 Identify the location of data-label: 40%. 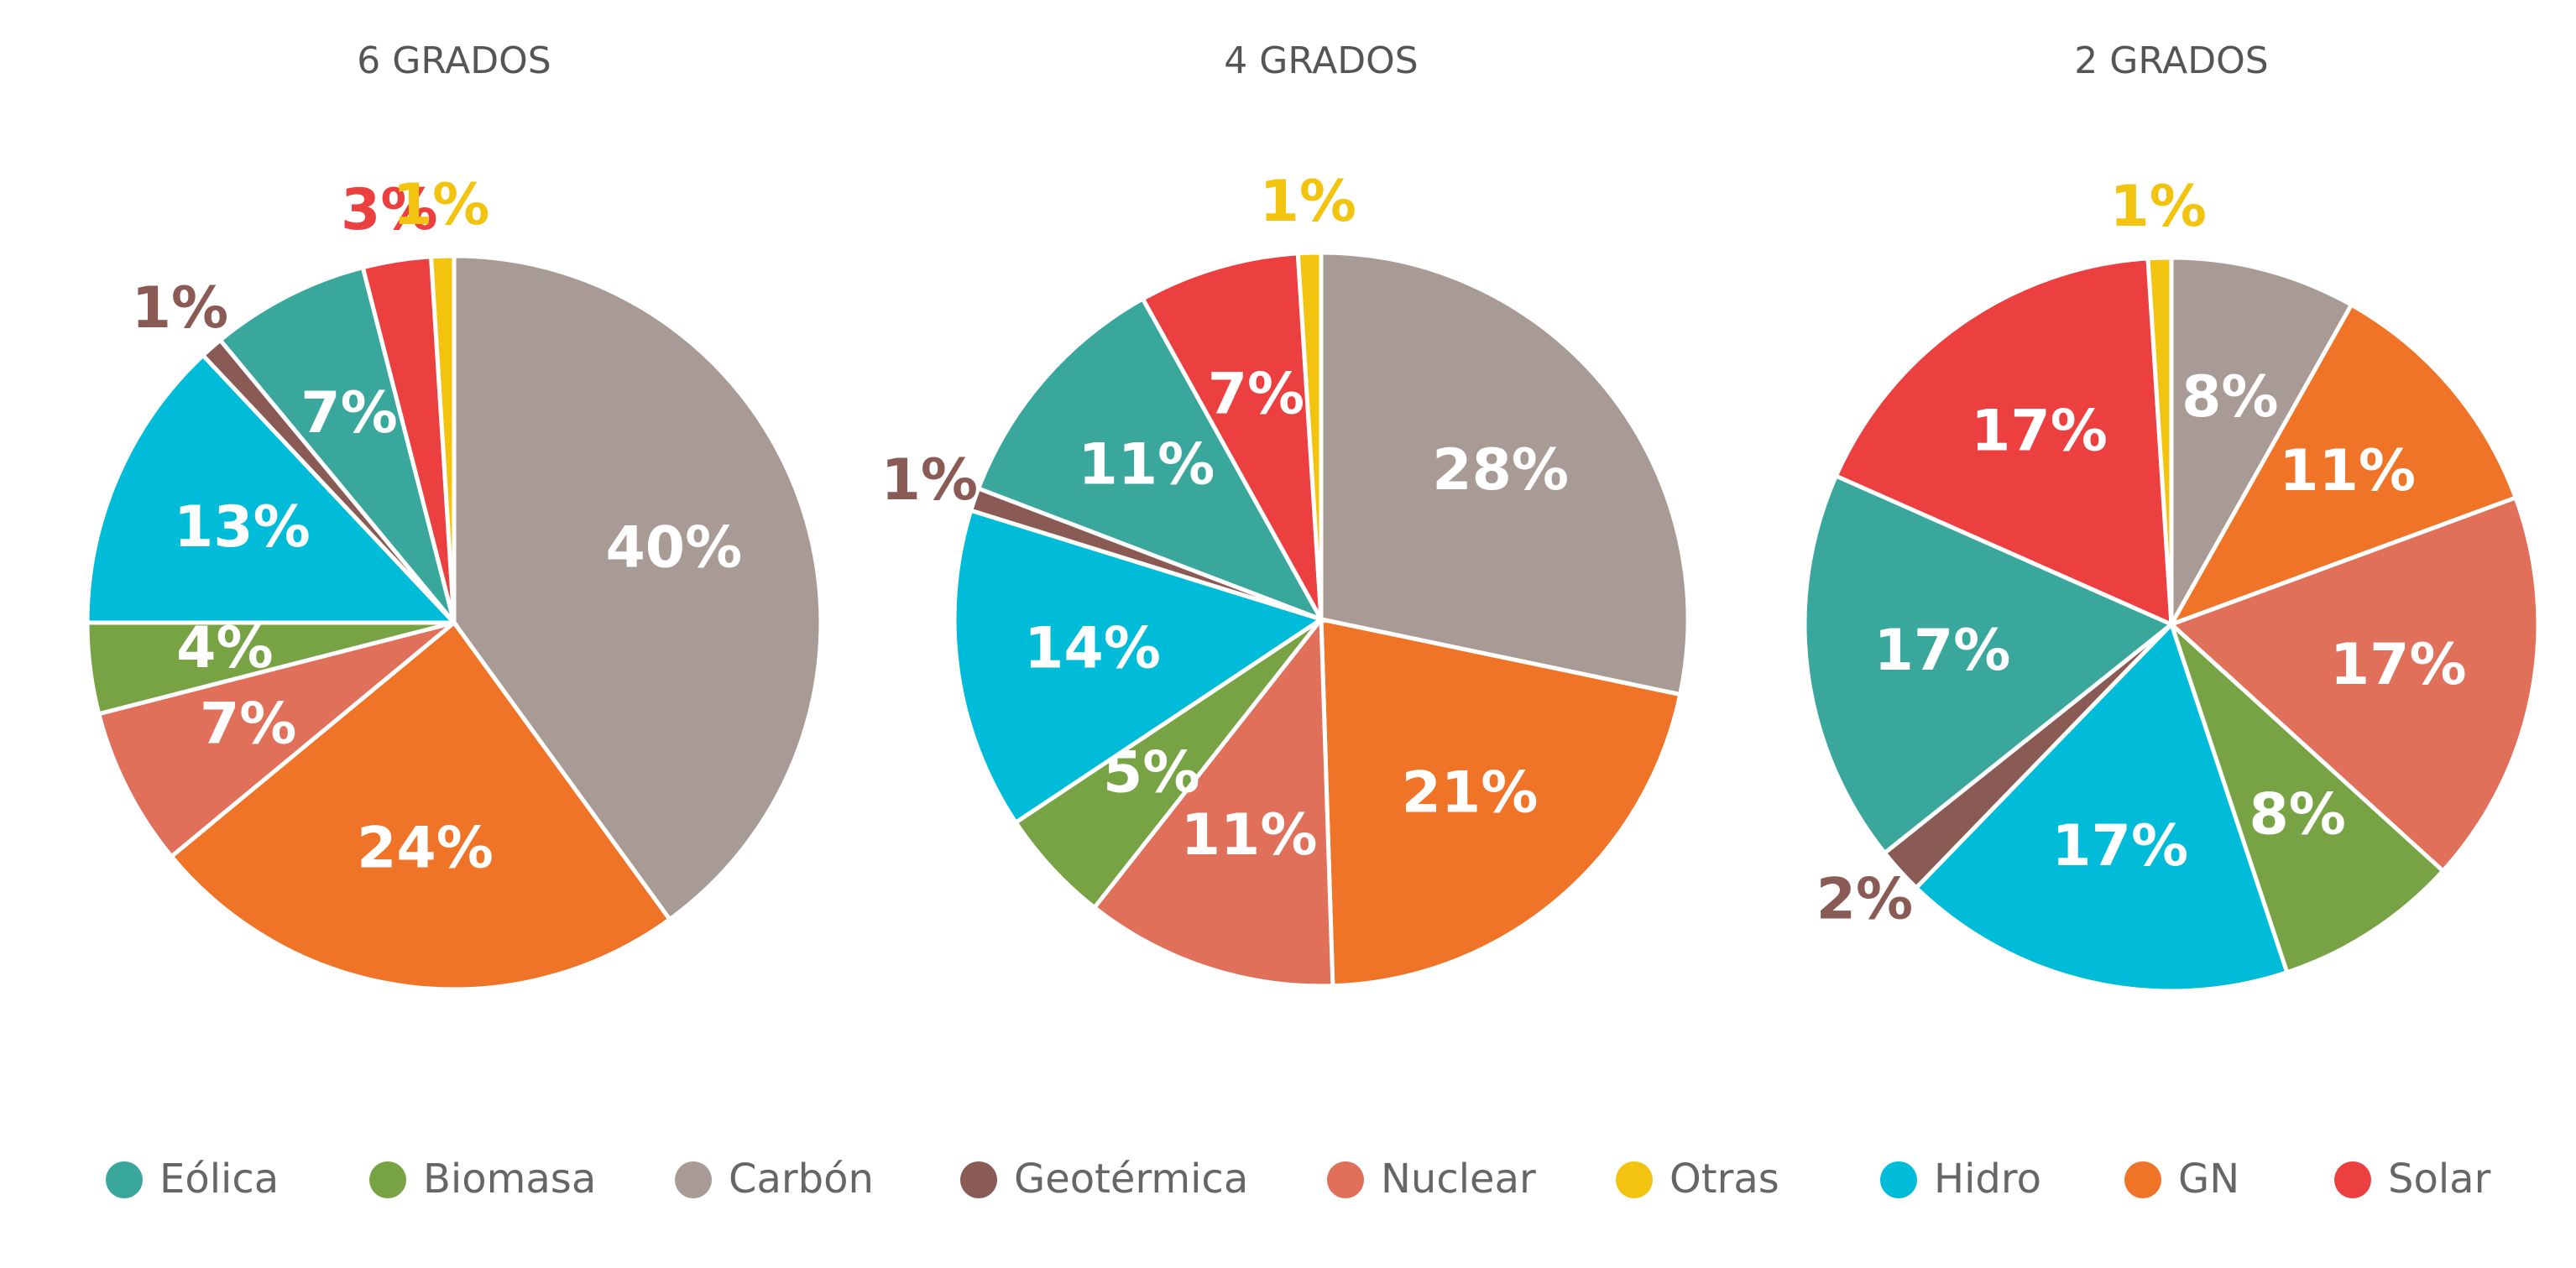
(673, 547).